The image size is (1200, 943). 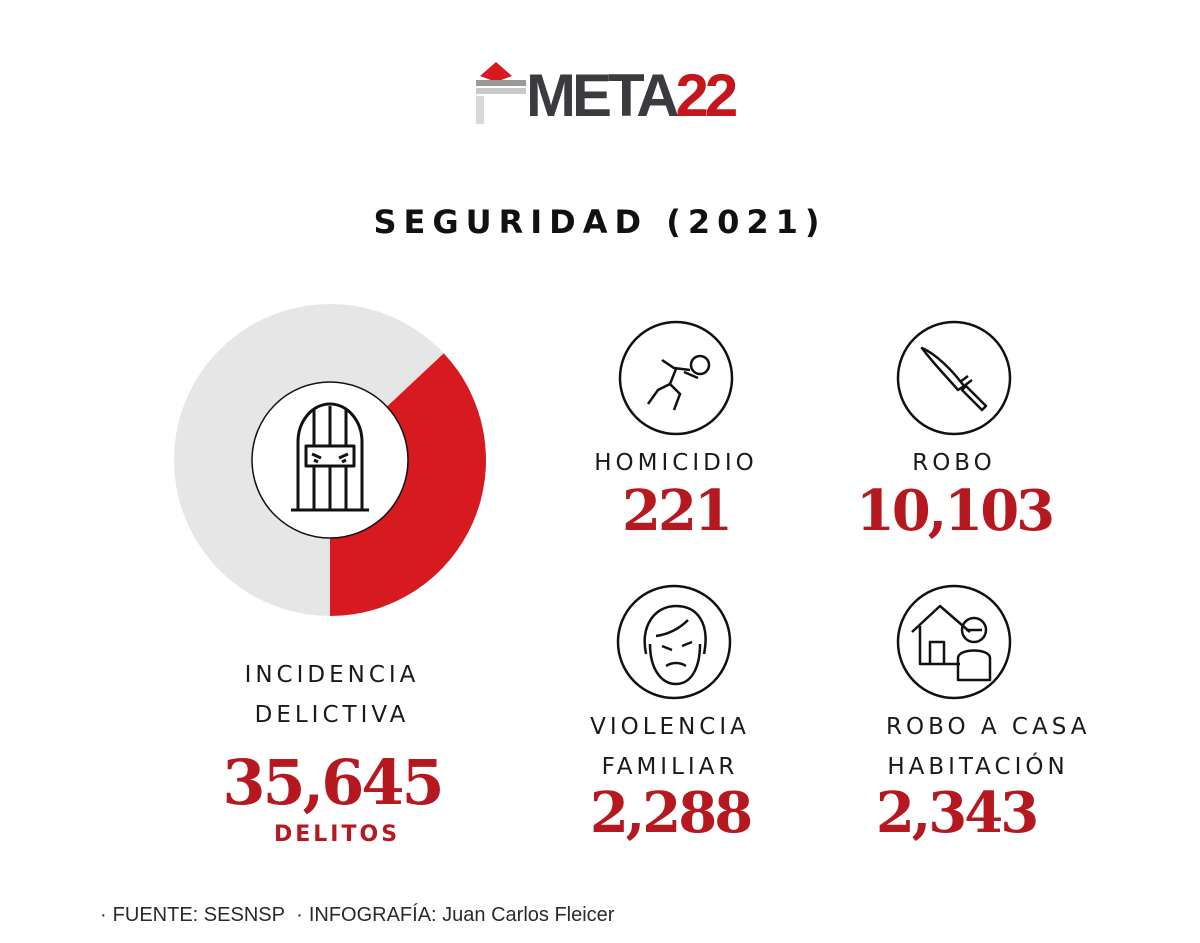 I want to click on homicidio-value: 221, so click(x=677, y=511).